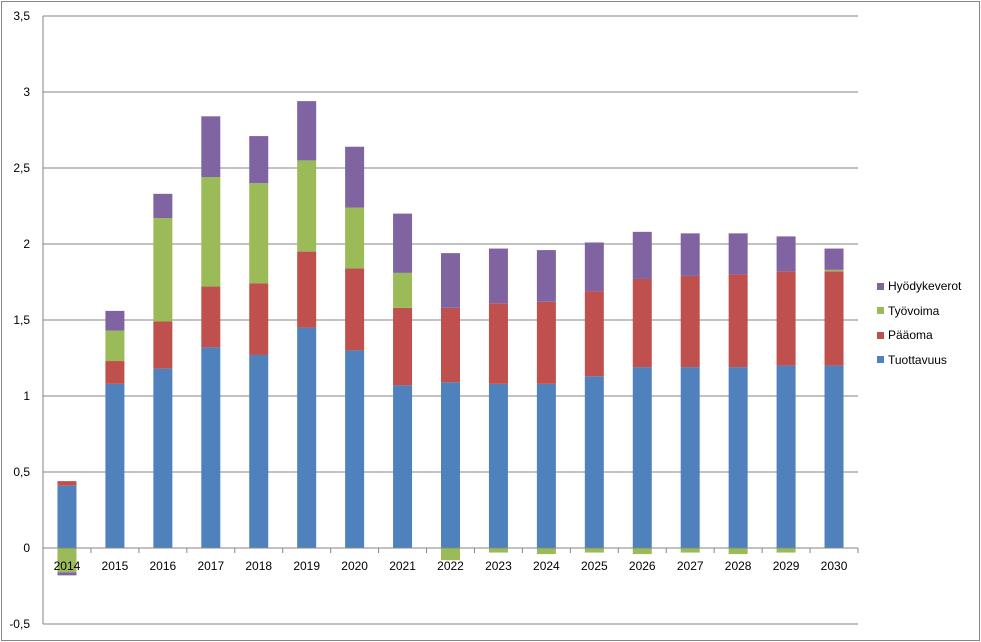  I want to click on y-tick-label: 3, so click(26, 92).